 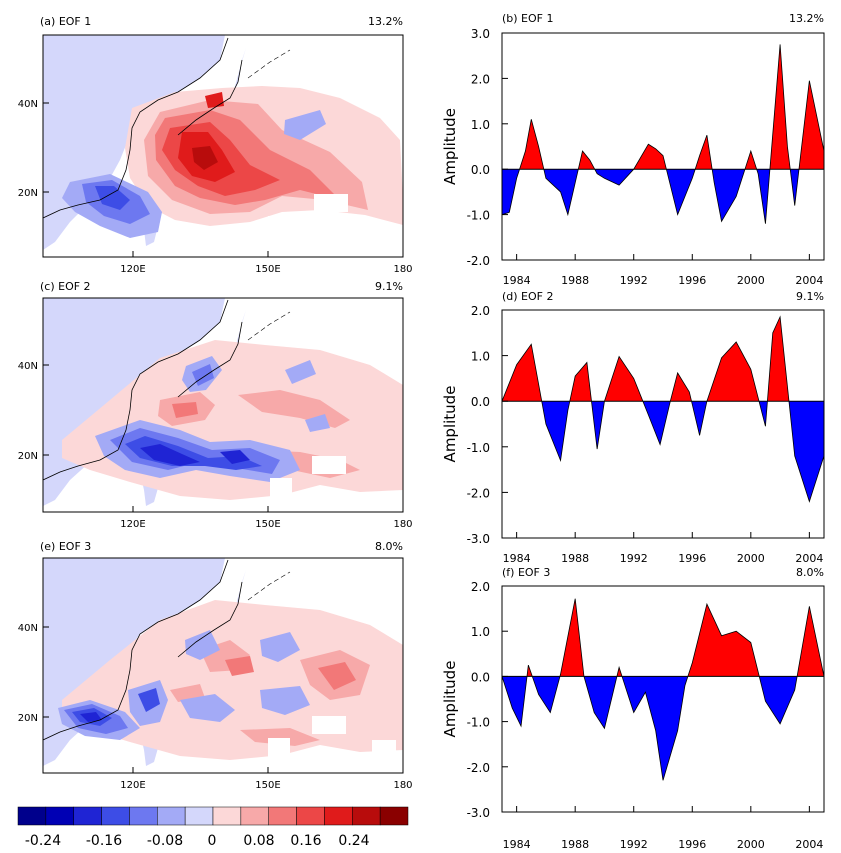 I want to click on map-c-lon-150e: 150E, so click(x=267, y=524).